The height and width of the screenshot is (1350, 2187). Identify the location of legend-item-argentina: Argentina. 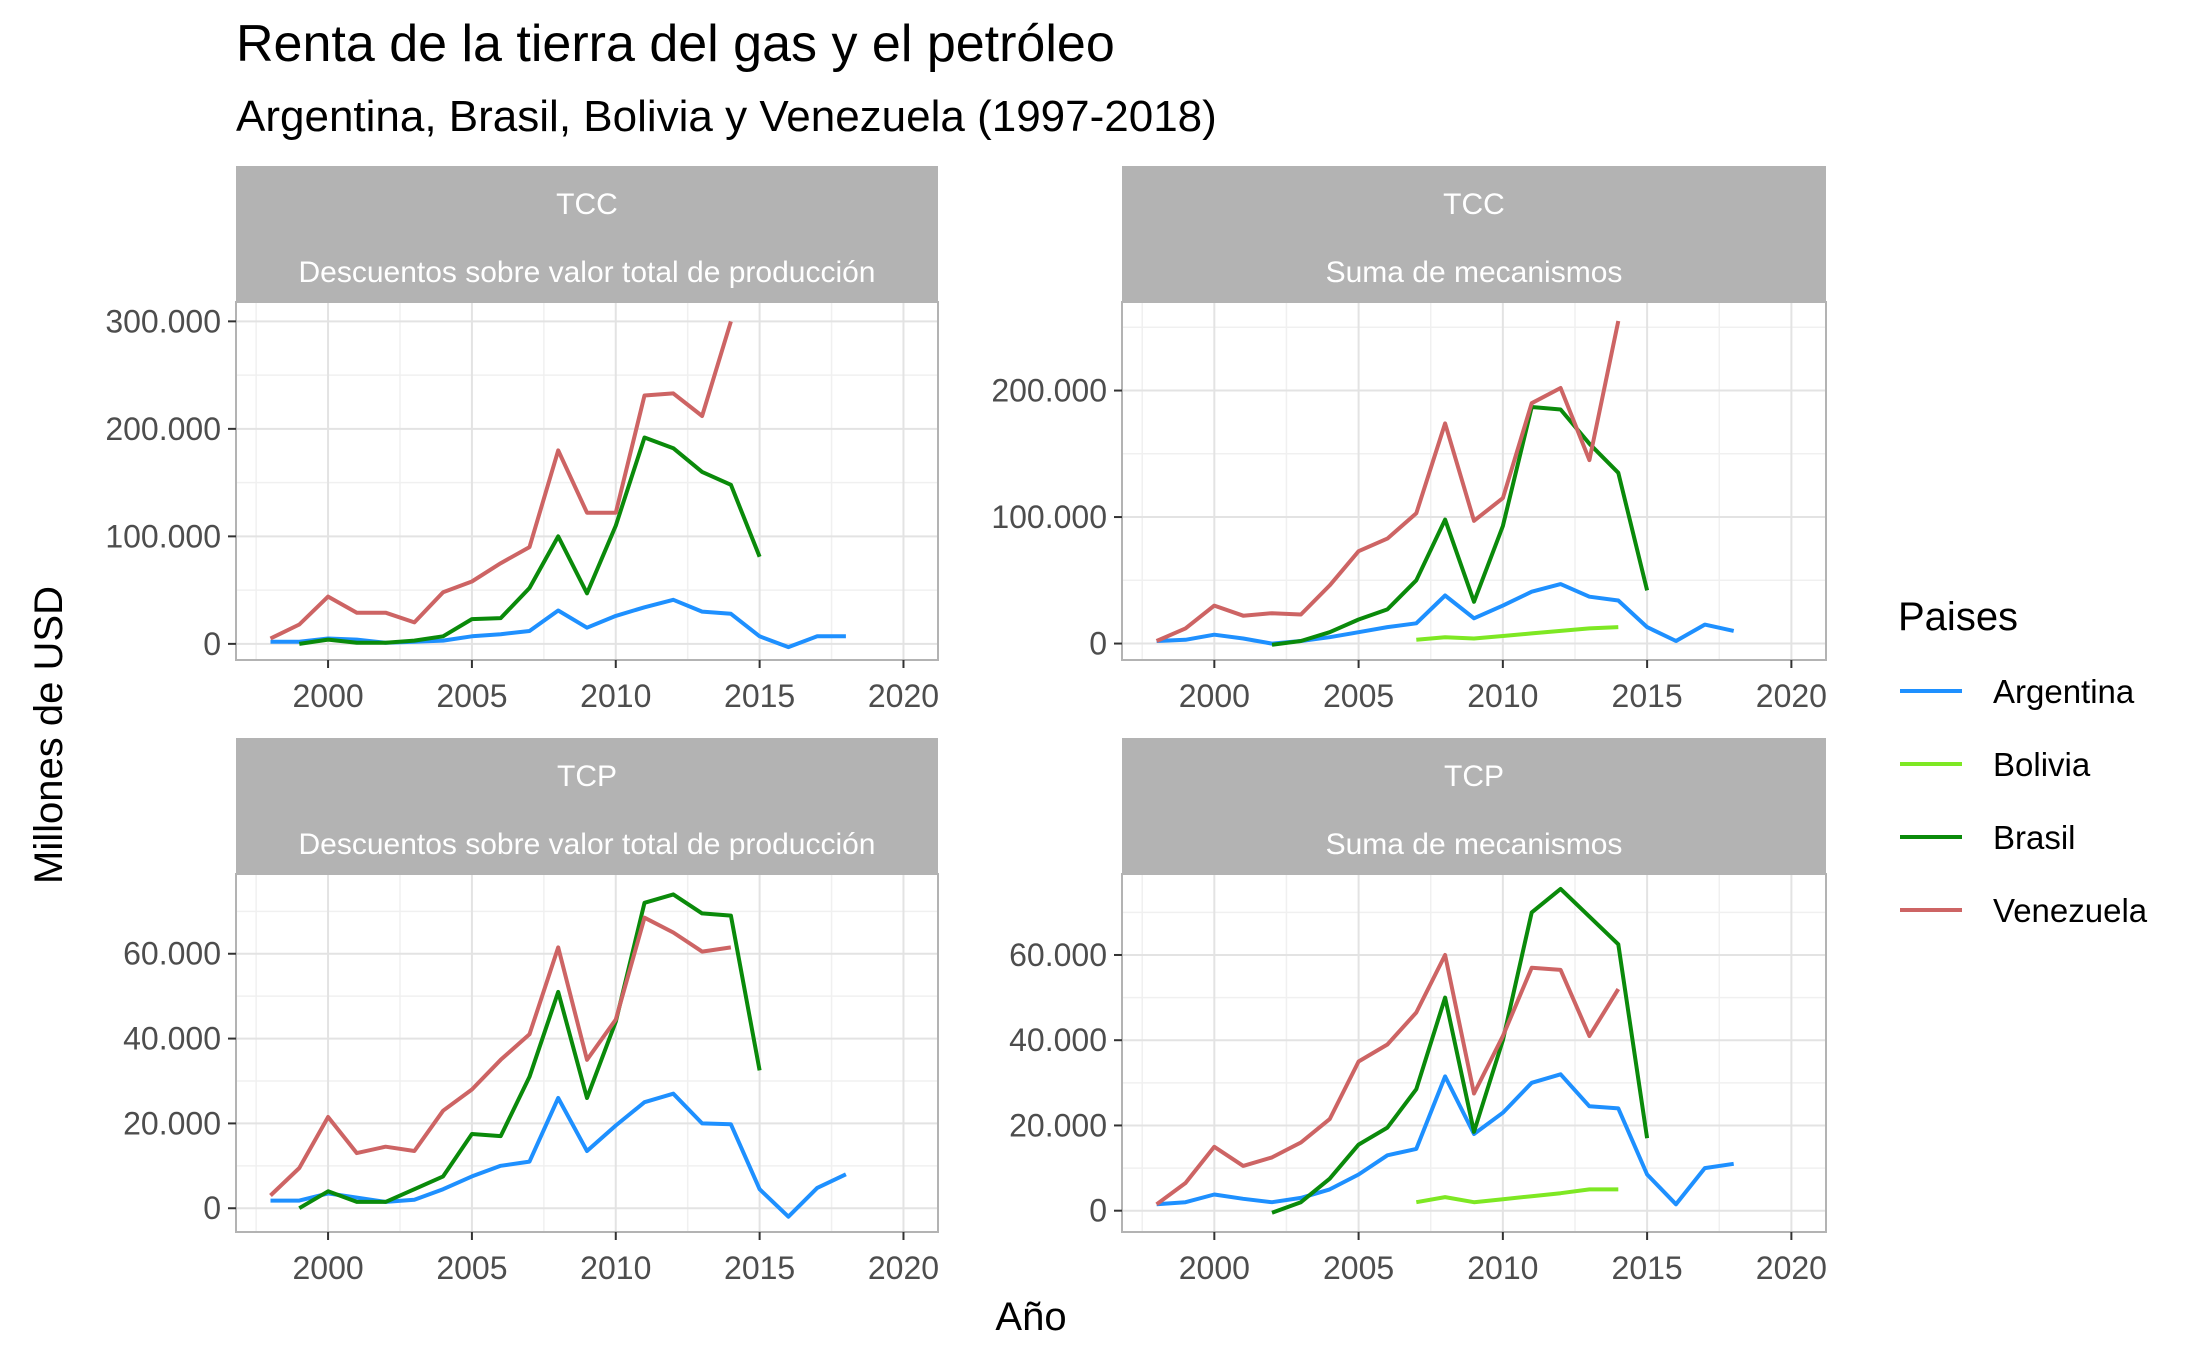
(2017, 691).